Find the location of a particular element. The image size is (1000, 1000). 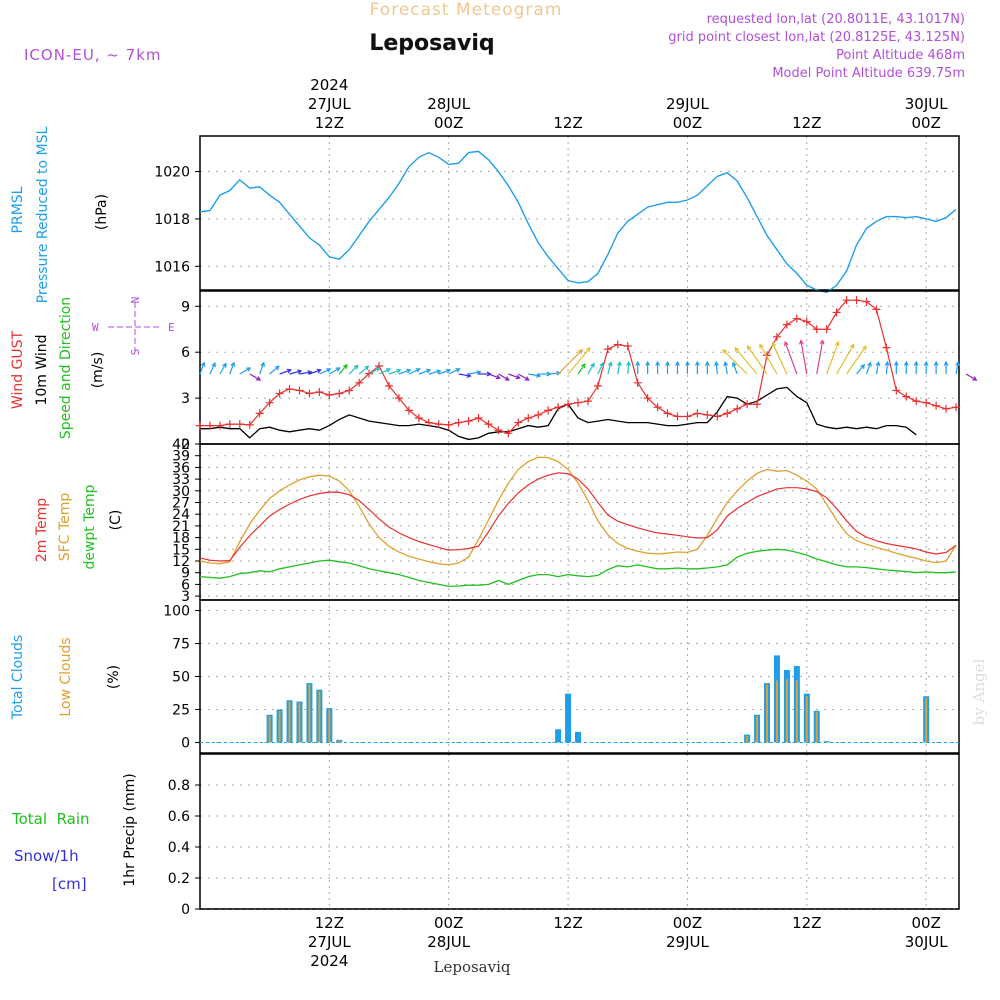

watermark: by Angel is located at coordinates (979, 691).